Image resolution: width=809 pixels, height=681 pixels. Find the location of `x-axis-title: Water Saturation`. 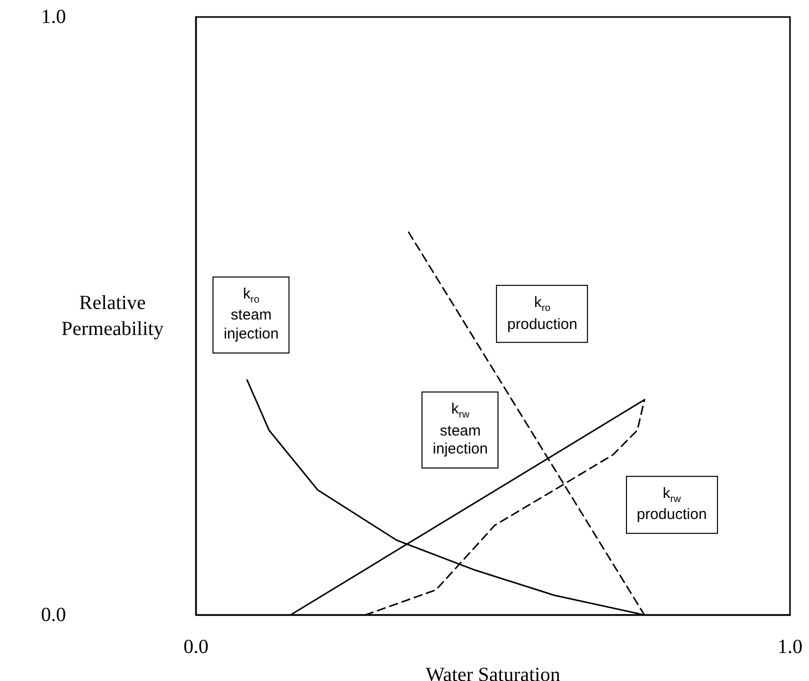

x-axis-title: Water Saturation is located at coordinates (493, 672).